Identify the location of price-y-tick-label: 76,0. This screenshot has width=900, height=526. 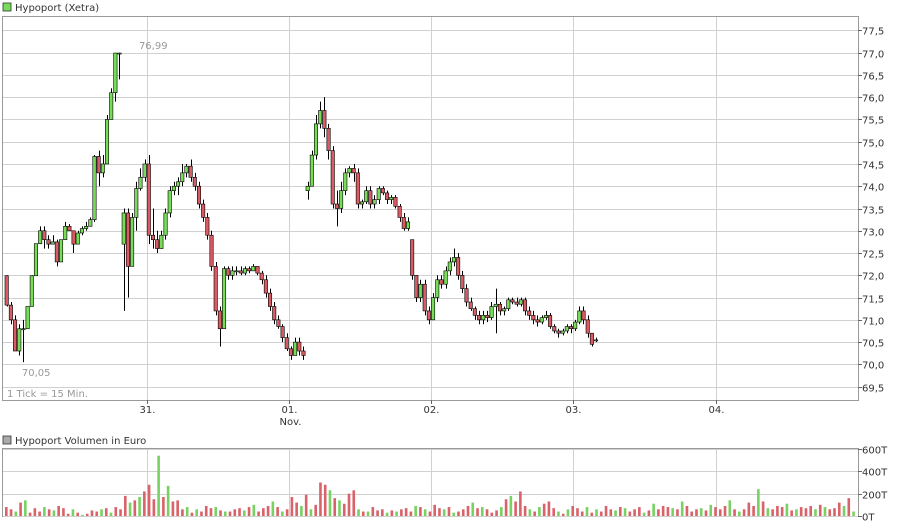
(873, 99).